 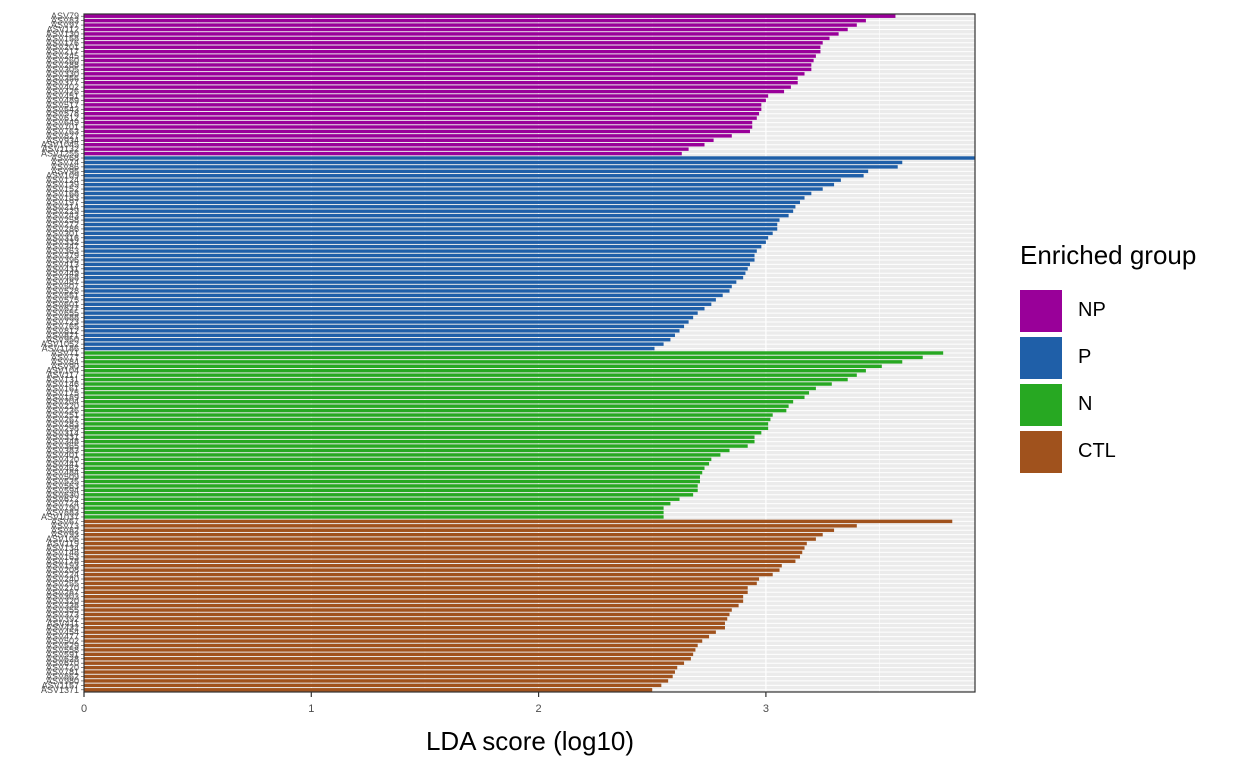 What do you see at coordinates (379, 672) in the screenshot?
I see `bar-ctl-asv781` at bounding box center [379, 672].